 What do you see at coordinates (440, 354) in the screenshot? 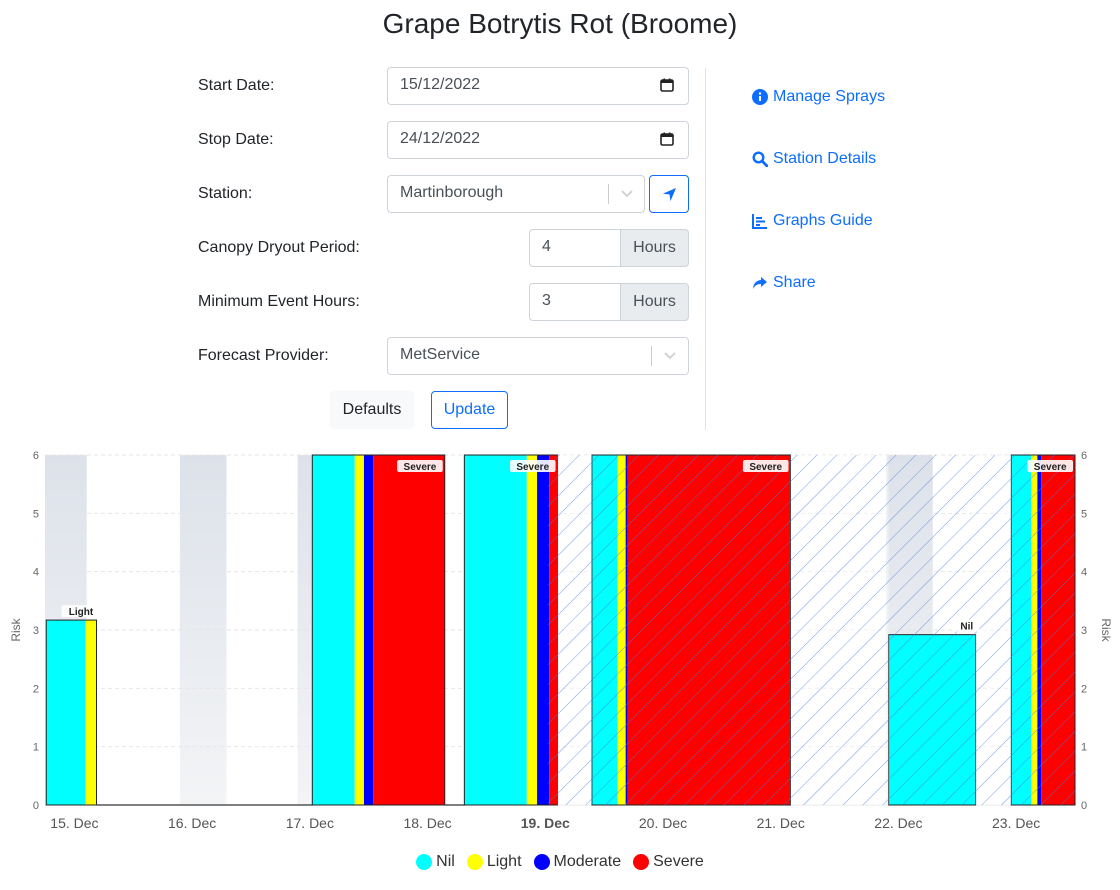
I see `forecast-provider-value: MetService` at bounding box center [440, 354].